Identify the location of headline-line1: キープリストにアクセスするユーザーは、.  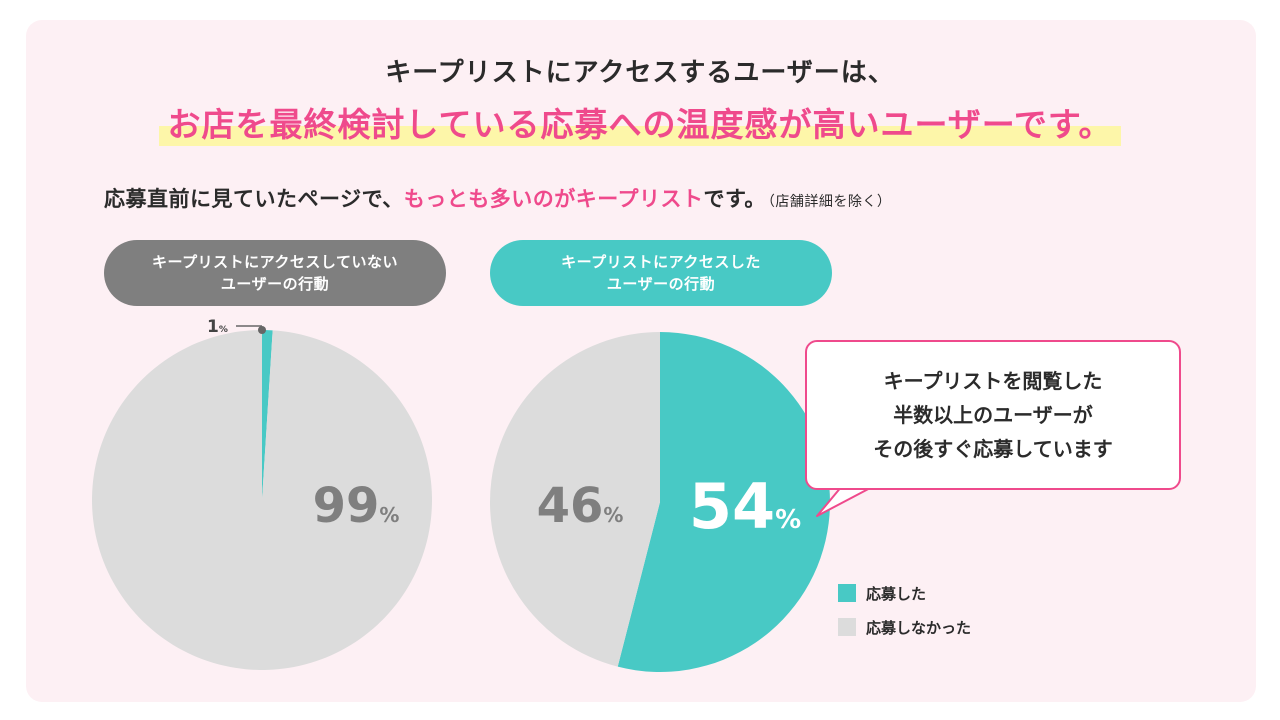
(640, 73).